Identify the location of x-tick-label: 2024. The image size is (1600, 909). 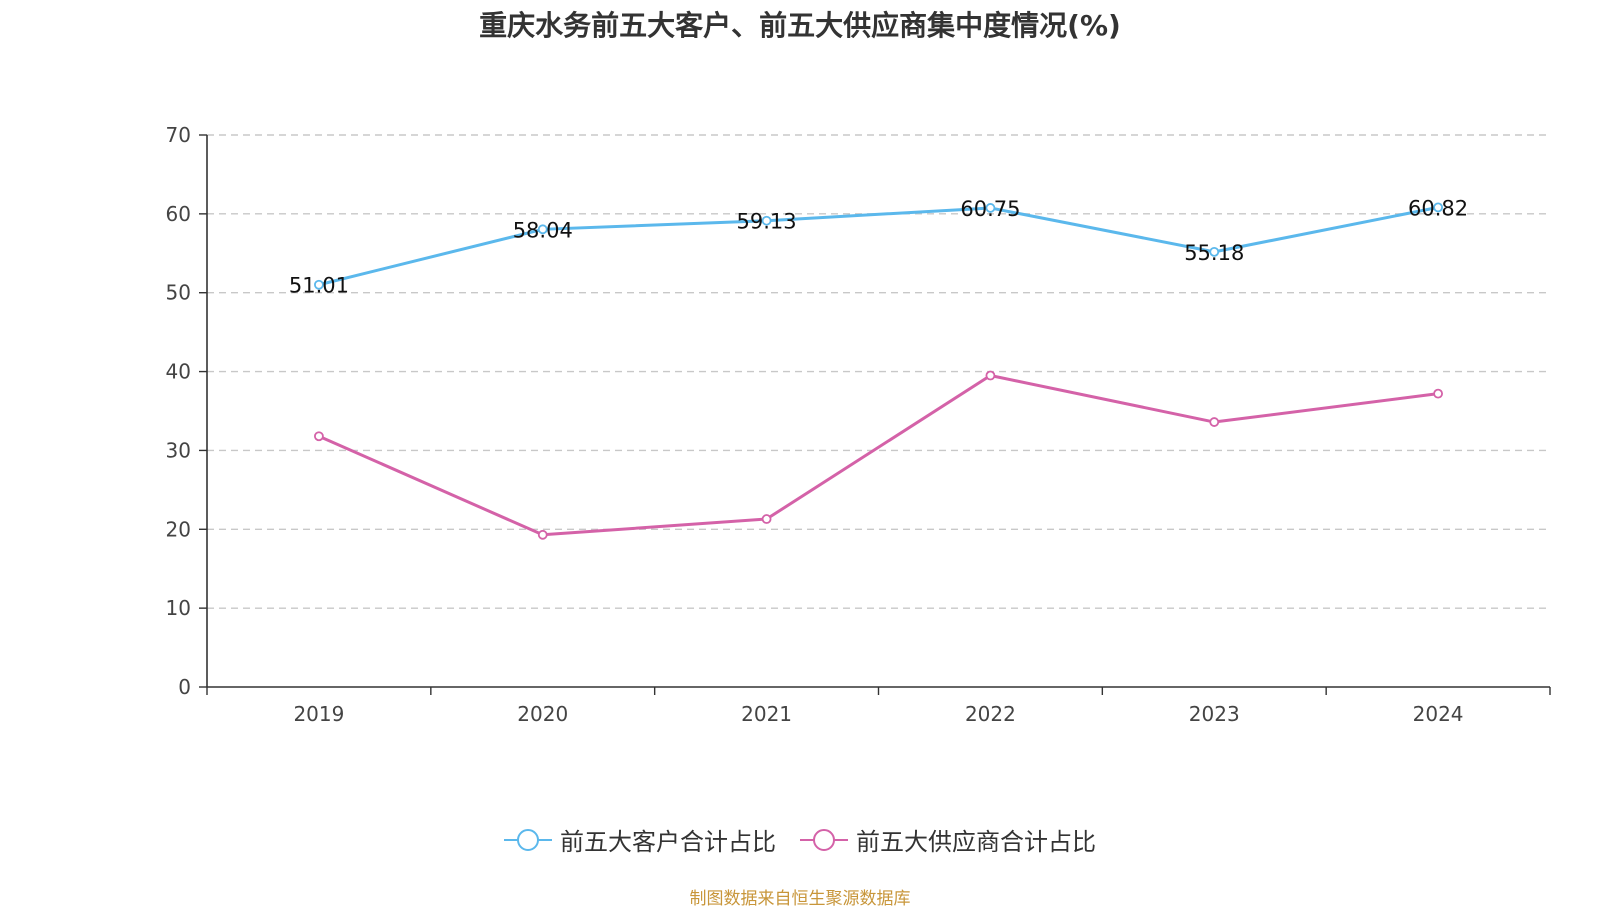
(1438, 714).